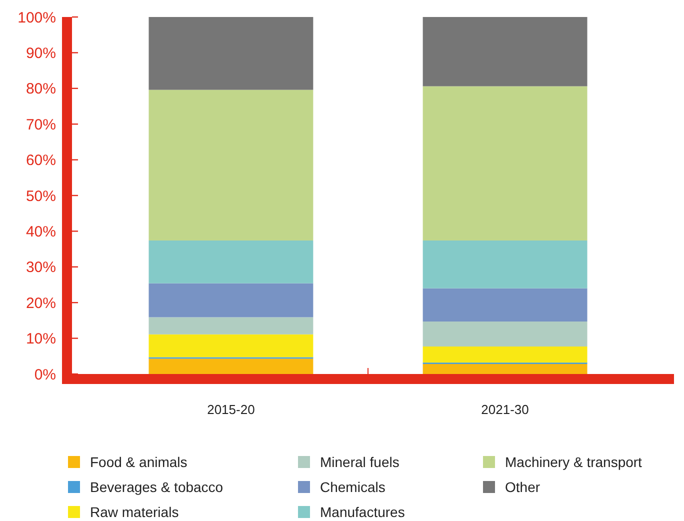 This screenshot has width=684, height=521. What do you see at coordinates (231, 409) in the screenshot?
I see `x-tick-label: 2015-20` at bounding box center [231, 409].